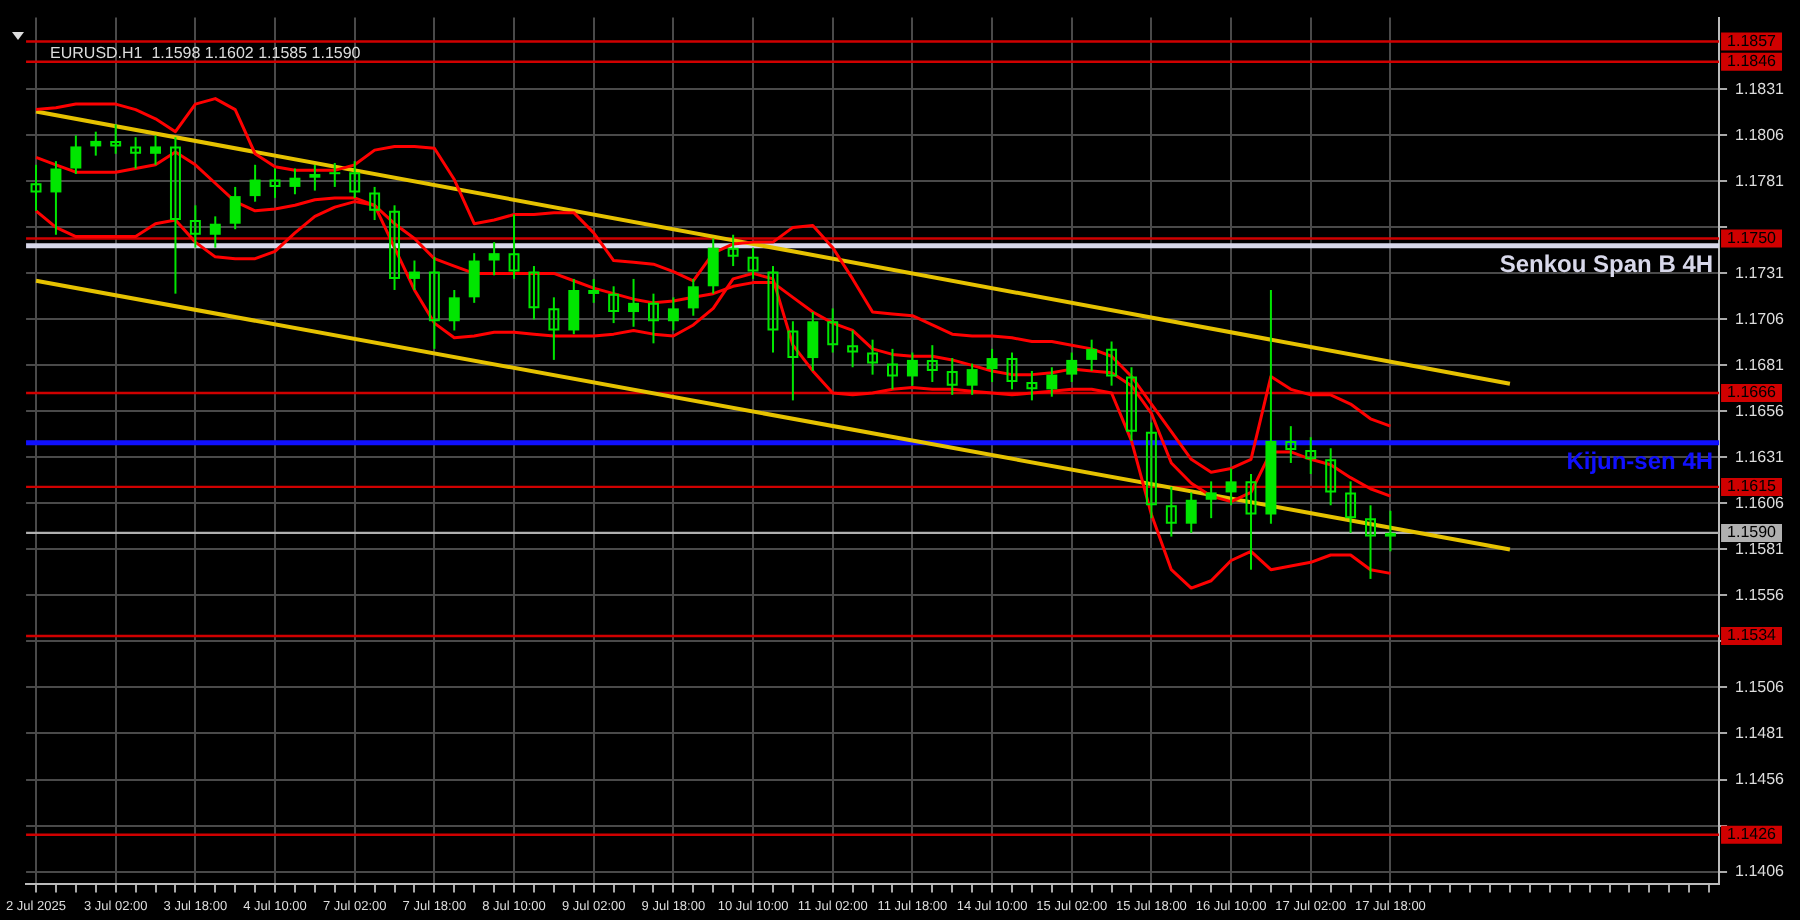 Image resolution: width=1800 pixels, height=920 pixels. What do you see at coordinates (1760, 180) in the screenshot?
I see `y-tick-label: 1.1781` at bounding box center [1760, 180].